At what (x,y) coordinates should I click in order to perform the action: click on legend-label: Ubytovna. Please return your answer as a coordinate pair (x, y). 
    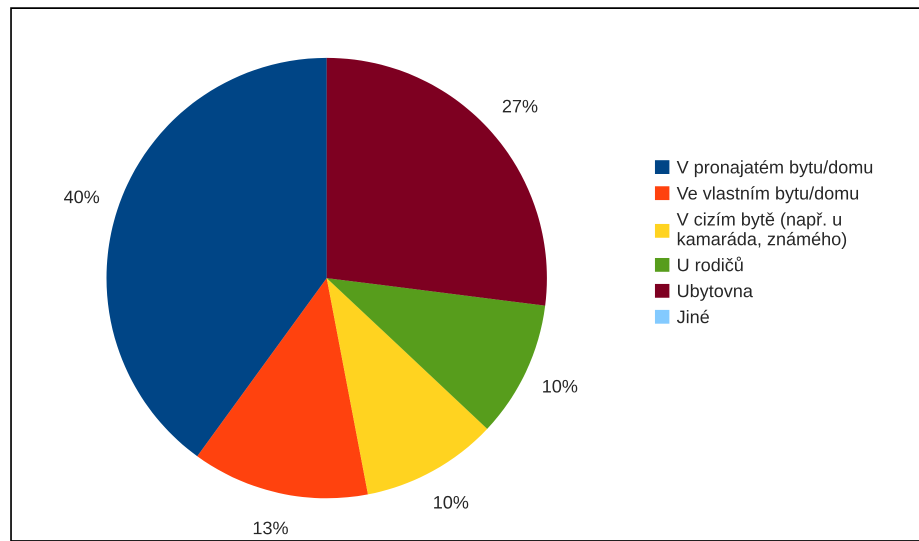
    Looking at the image, I should click on (715, 292).